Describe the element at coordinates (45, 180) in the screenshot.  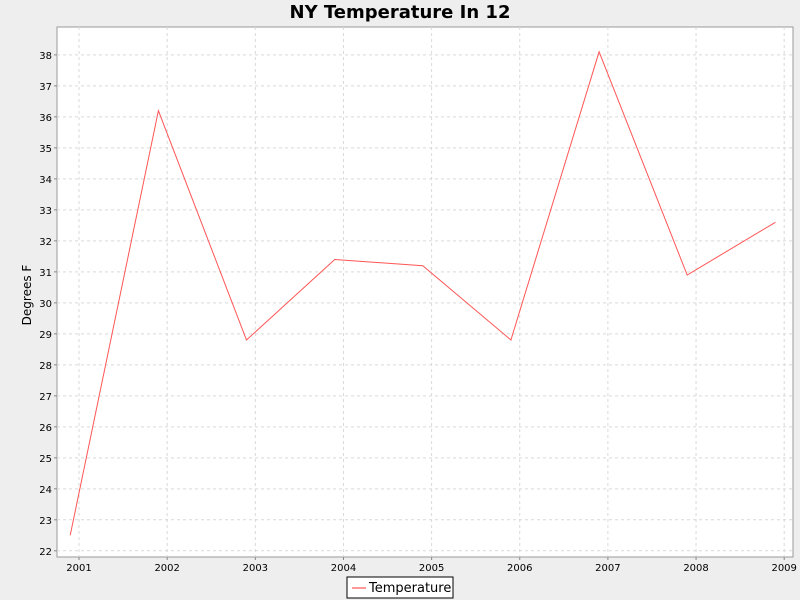
I see `y-tick-label: 34` at that location.